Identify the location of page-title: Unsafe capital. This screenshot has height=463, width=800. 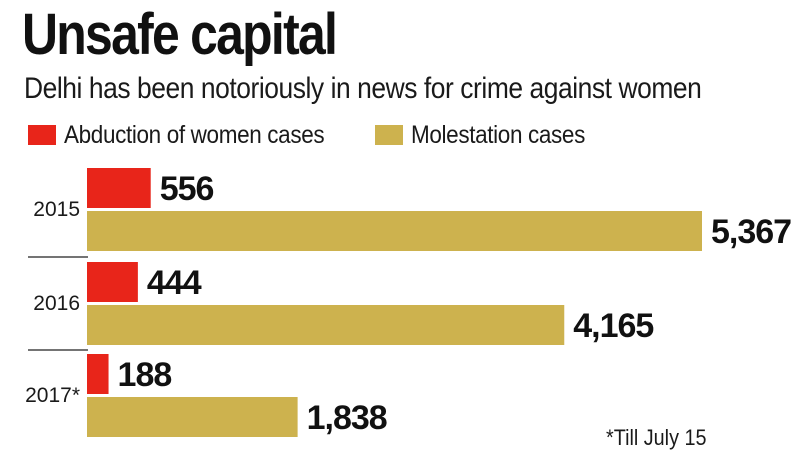
(180, 34).